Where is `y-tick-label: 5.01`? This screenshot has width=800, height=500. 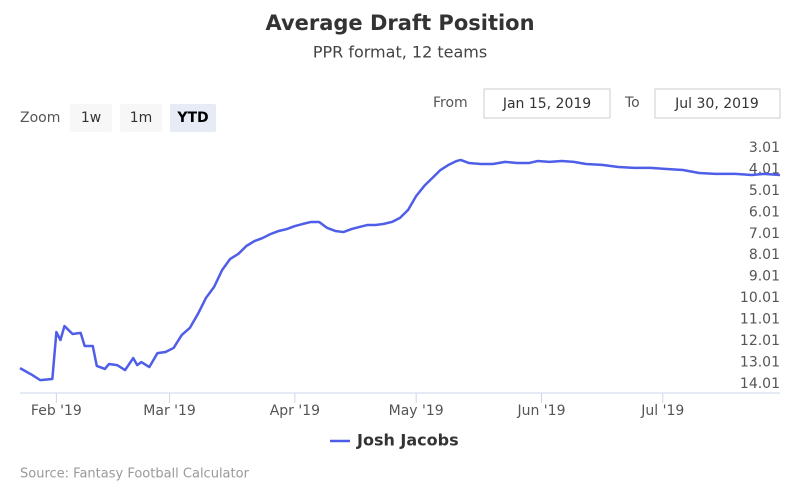 y-tick-label: 5.01 is located at coordinates (764, 191).